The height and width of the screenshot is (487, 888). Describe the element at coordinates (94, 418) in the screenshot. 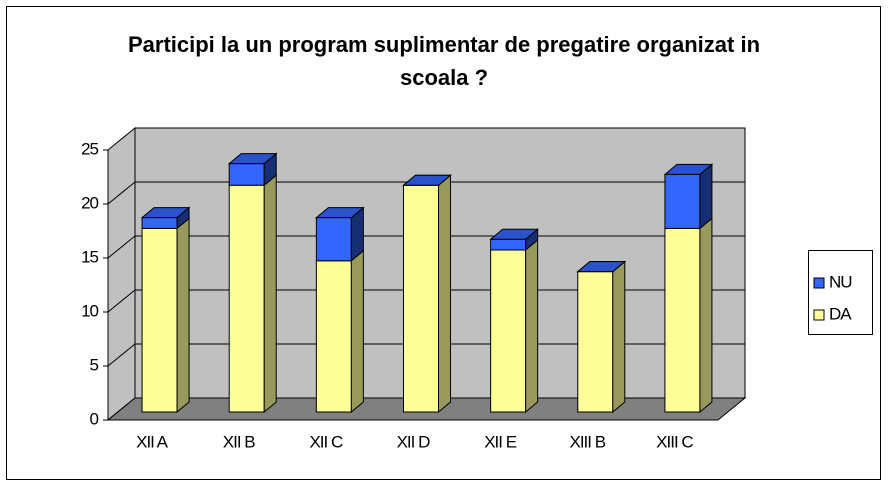

I see `y-tick-label: 0` at that location.